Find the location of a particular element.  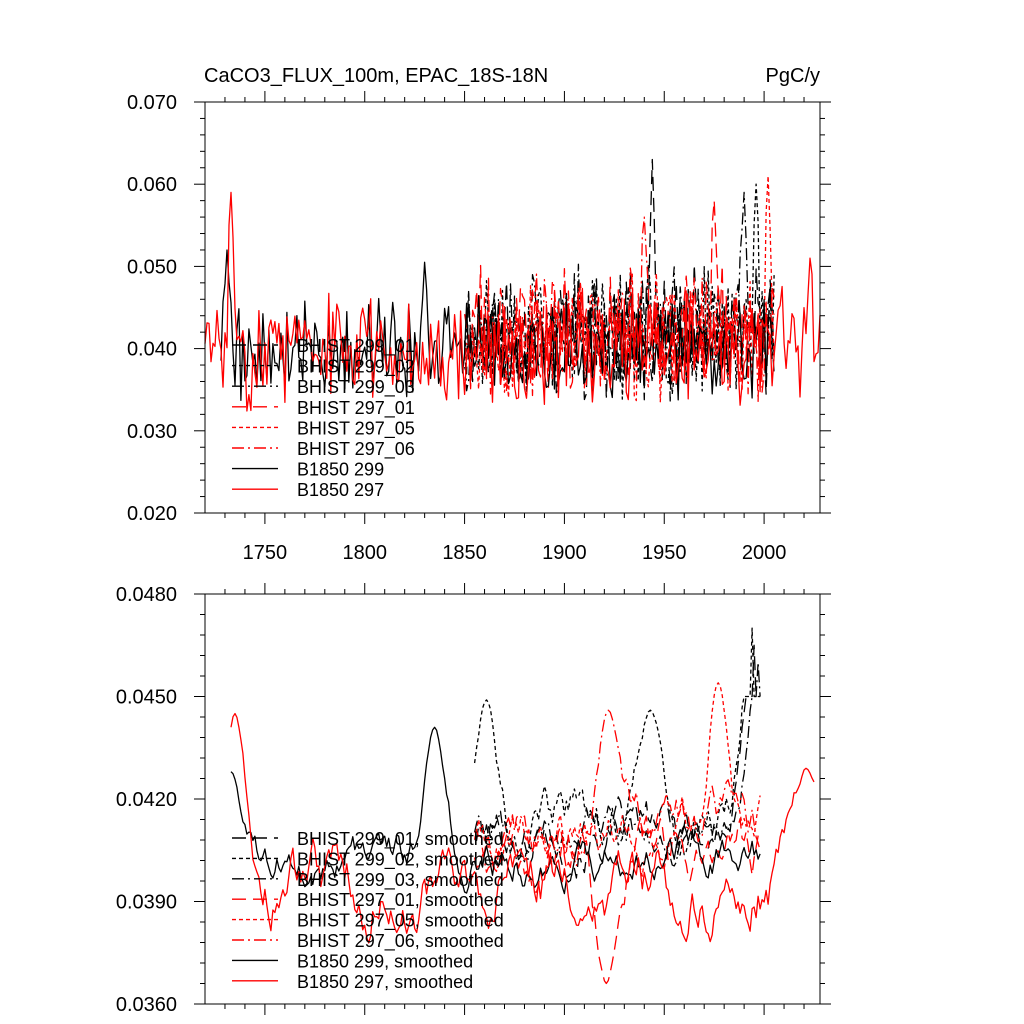

legend-label: BHIST 299_03 is located at coordinates (356, 387).